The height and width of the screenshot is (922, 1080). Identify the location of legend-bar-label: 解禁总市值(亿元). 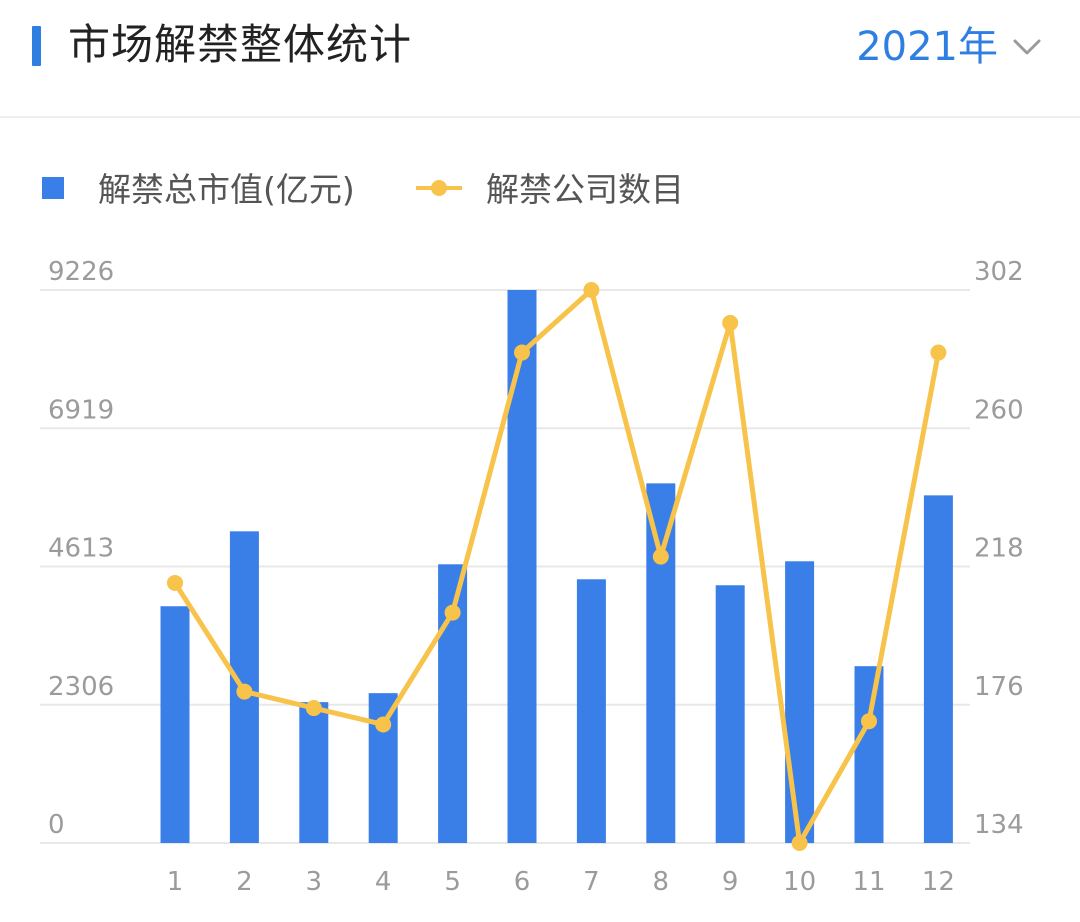
(226, 189).